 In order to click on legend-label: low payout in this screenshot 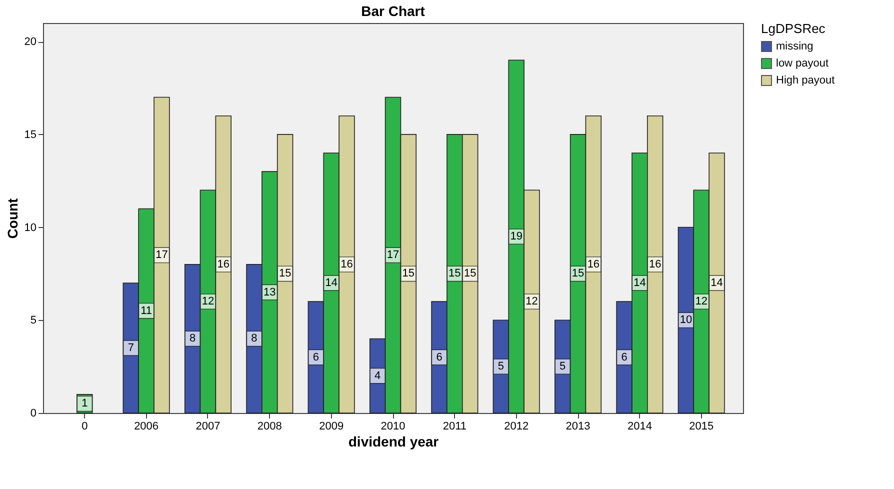, I will do `click(802, 64)`.